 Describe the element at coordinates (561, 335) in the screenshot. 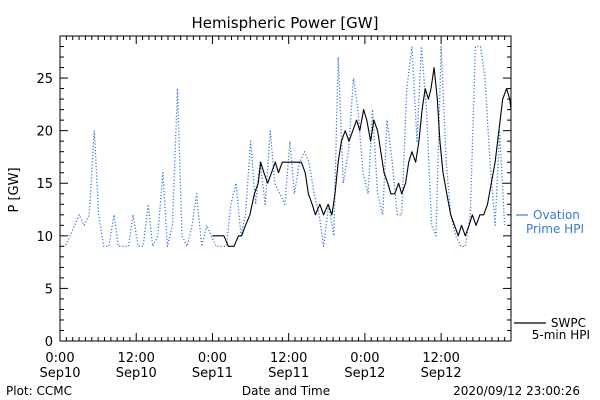

I see `legend-swpc-label-line2: 5-min HPI` at that location.